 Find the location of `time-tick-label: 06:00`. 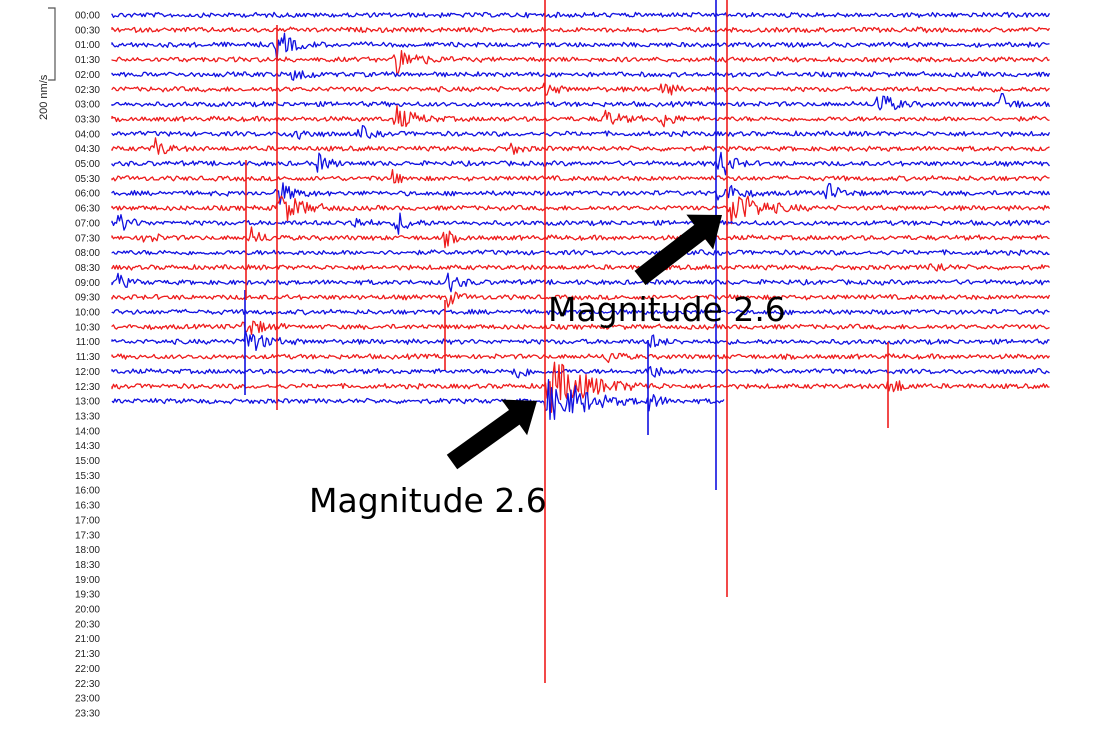

time-tick-label: 06:00 is located at coordinates (87, 194).